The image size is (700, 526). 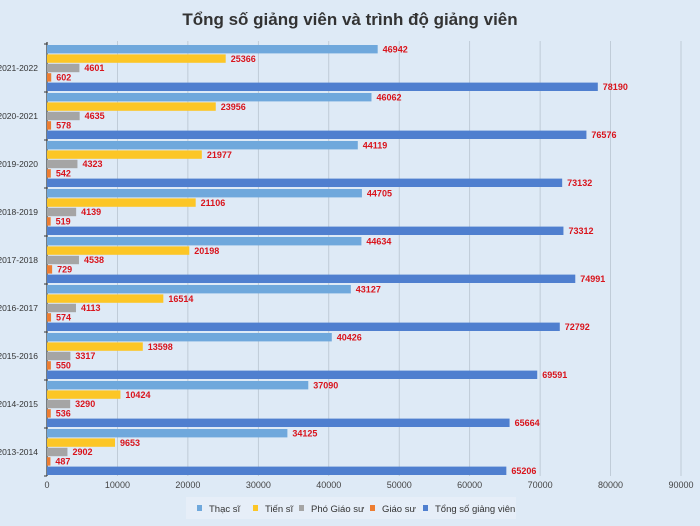 I want to click on data-label: 4323, so click(x=92, y=164).